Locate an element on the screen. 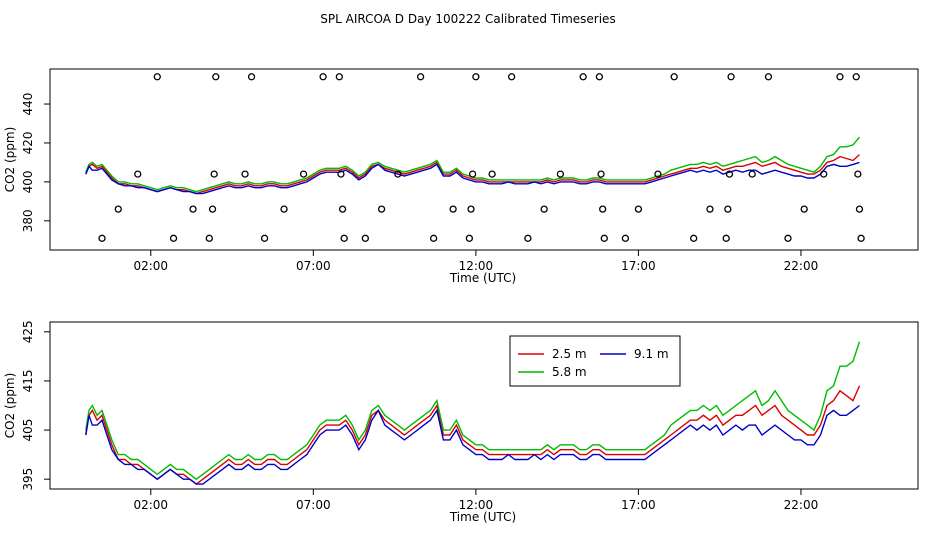 The width and height of the screenshot is (936, 540). legend: 2.5 m 5.8 m 9.1 m is located at coordinates (595, 361).